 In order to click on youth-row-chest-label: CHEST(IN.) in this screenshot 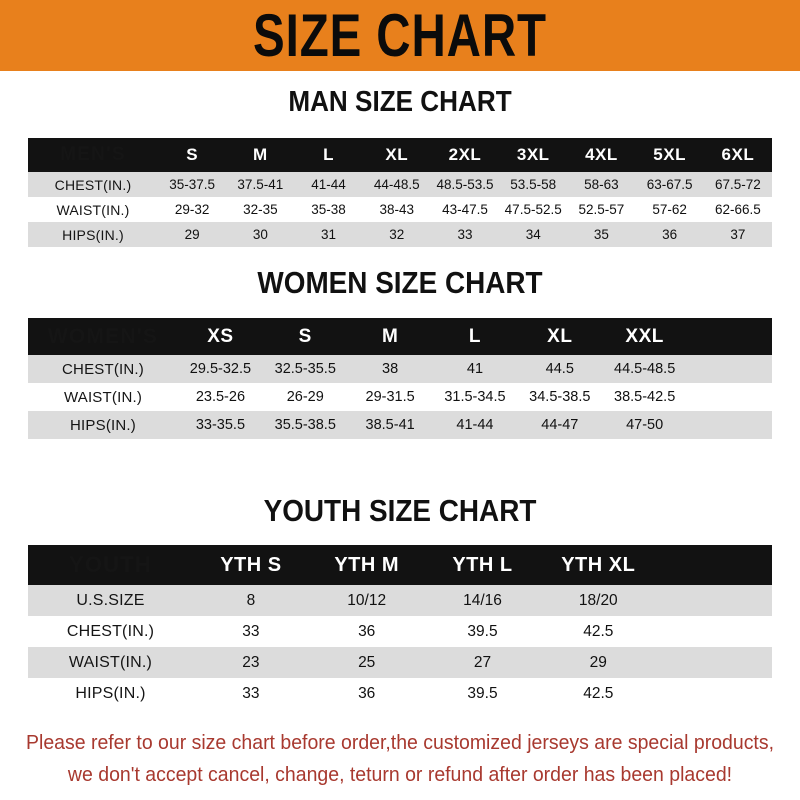, I will do `click(110, 631)`.